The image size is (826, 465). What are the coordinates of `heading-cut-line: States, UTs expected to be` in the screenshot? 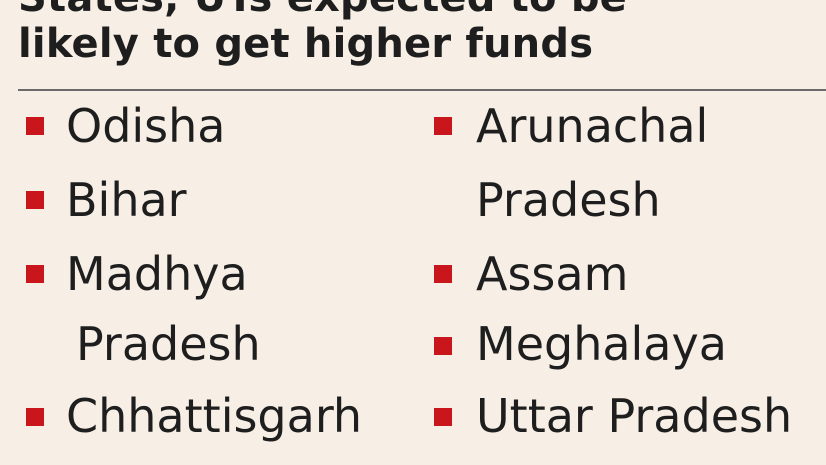 It's located at (322, 11).